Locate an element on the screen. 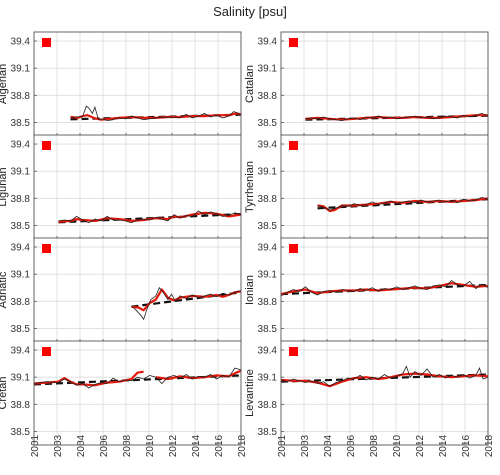 Image resolution: width=500 pixels, height=475 pixels. y-axis-label: Levantine is located at coordinates (250, 393).